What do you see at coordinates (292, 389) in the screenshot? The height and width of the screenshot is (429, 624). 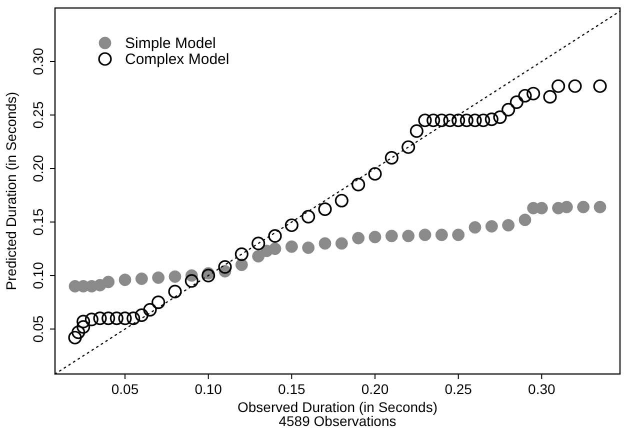 I see `x-tick-label: 0.15` at bounding box center [292, 389].